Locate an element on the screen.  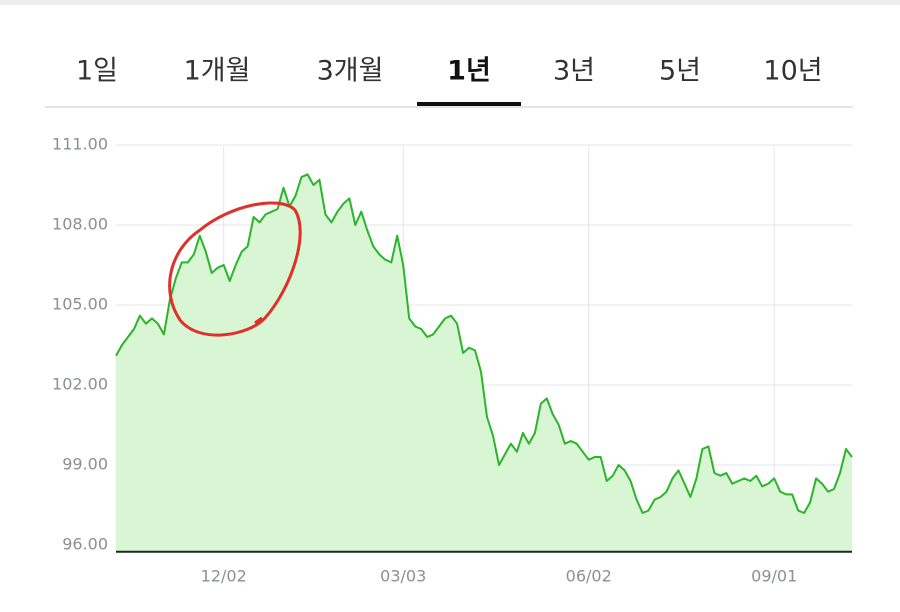
x-tick-label: 03/03 is located at coordinates (403, 576).